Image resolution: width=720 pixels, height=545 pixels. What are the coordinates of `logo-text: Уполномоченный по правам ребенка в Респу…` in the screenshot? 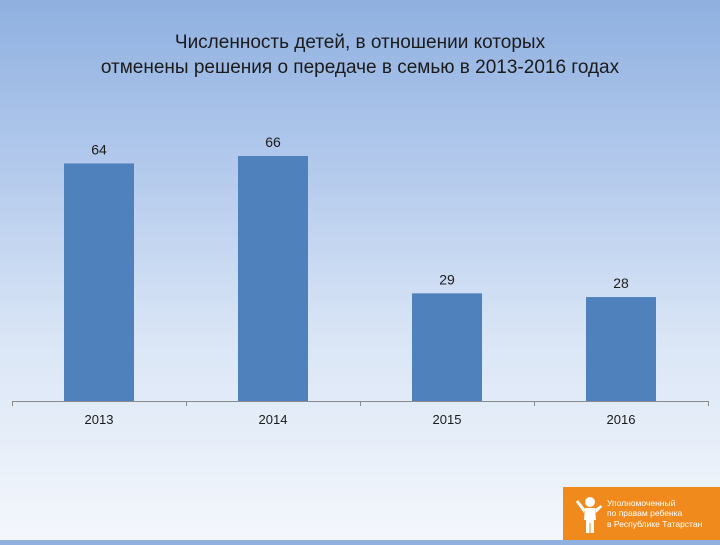 It's located at (654, 514).